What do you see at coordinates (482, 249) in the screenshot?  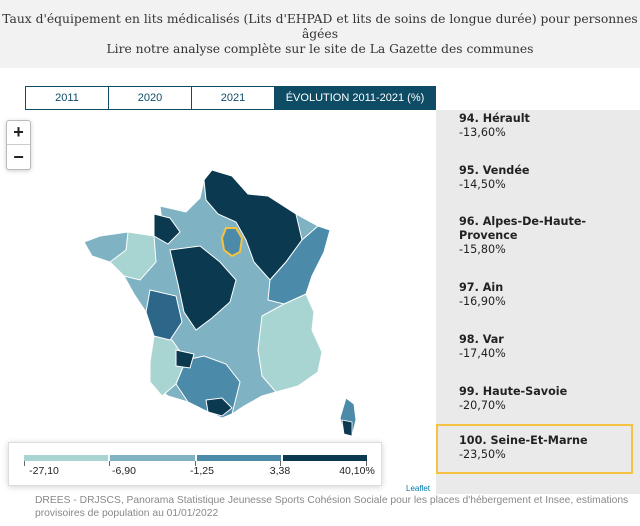 I see `list-item-value: -15,80%` at bounding box center [482, 249].